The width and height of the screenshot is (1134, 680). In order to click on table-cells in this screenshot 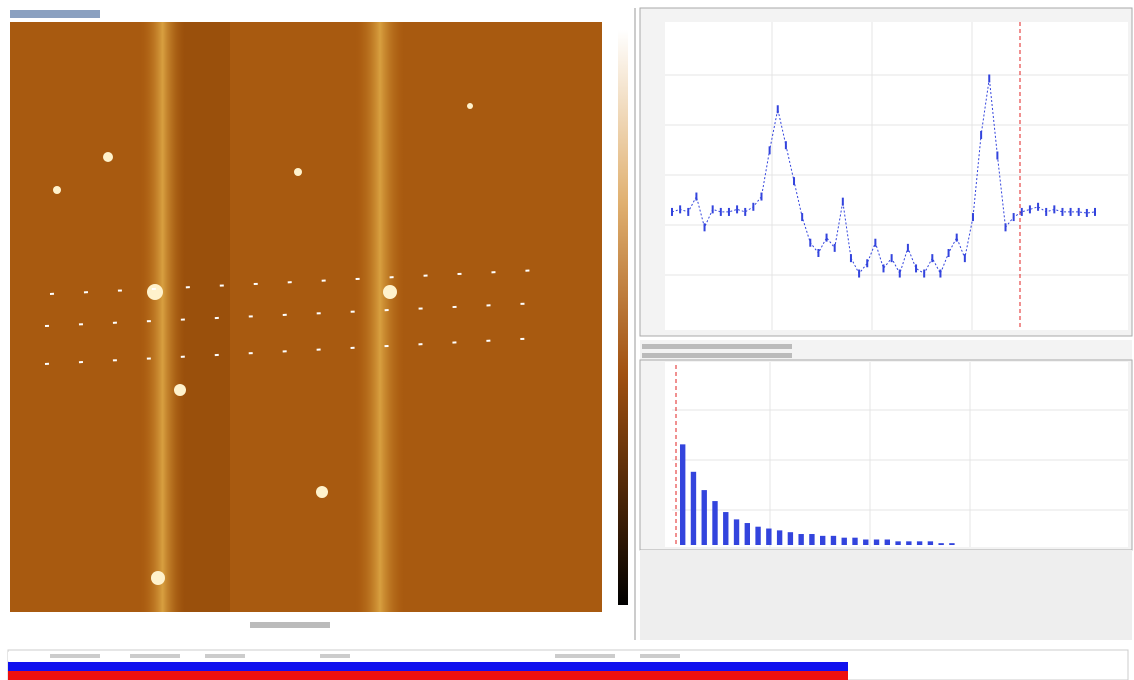, I will do `click(365, 656)`.